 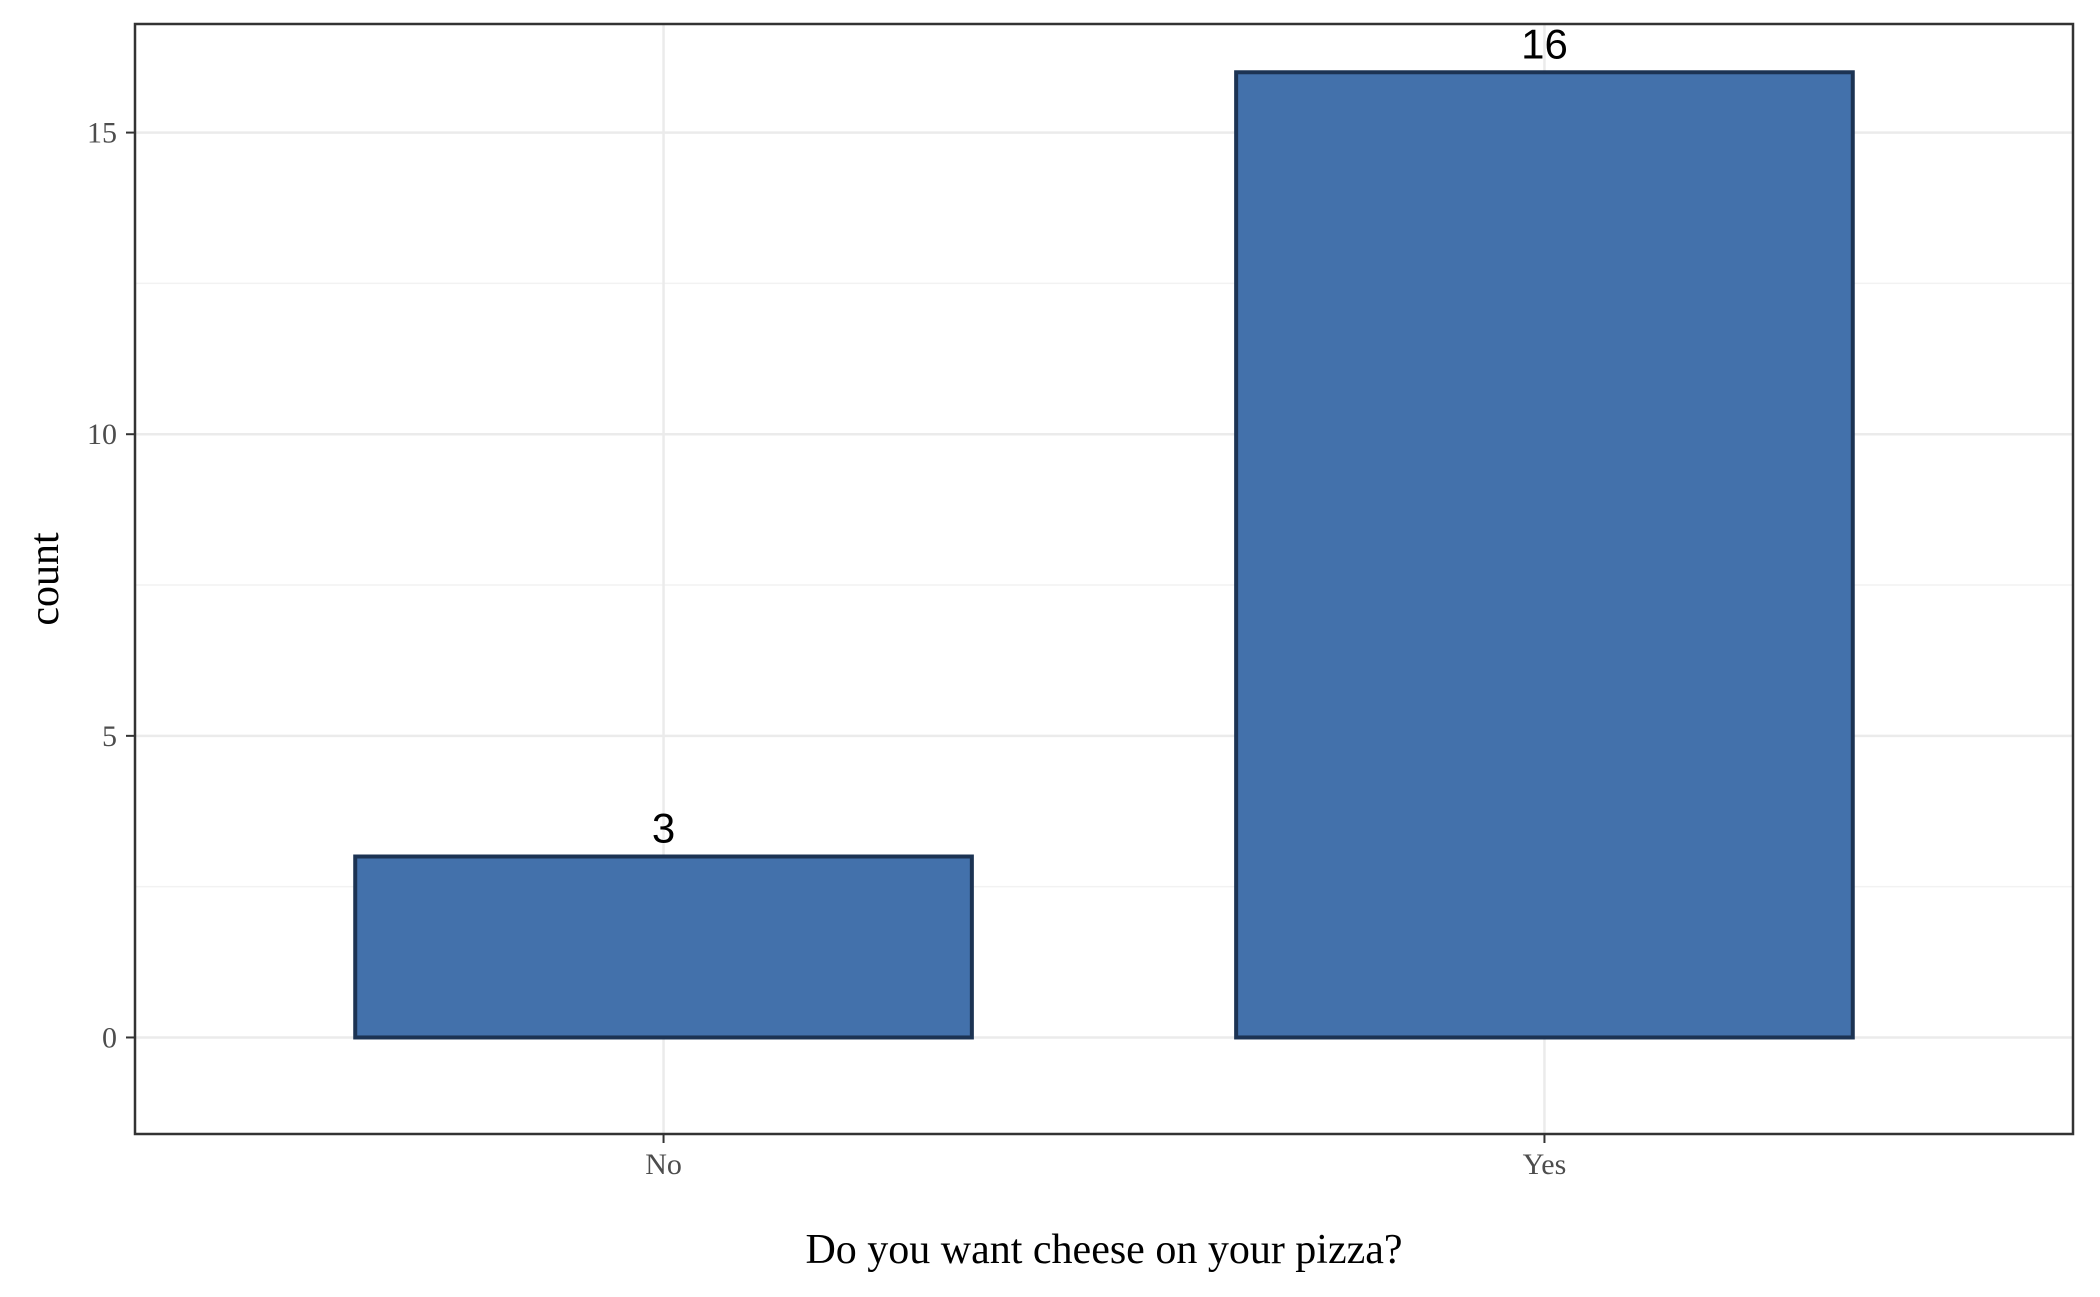 I want to click on y-tick-label: 15, so click(x=102, y=133).